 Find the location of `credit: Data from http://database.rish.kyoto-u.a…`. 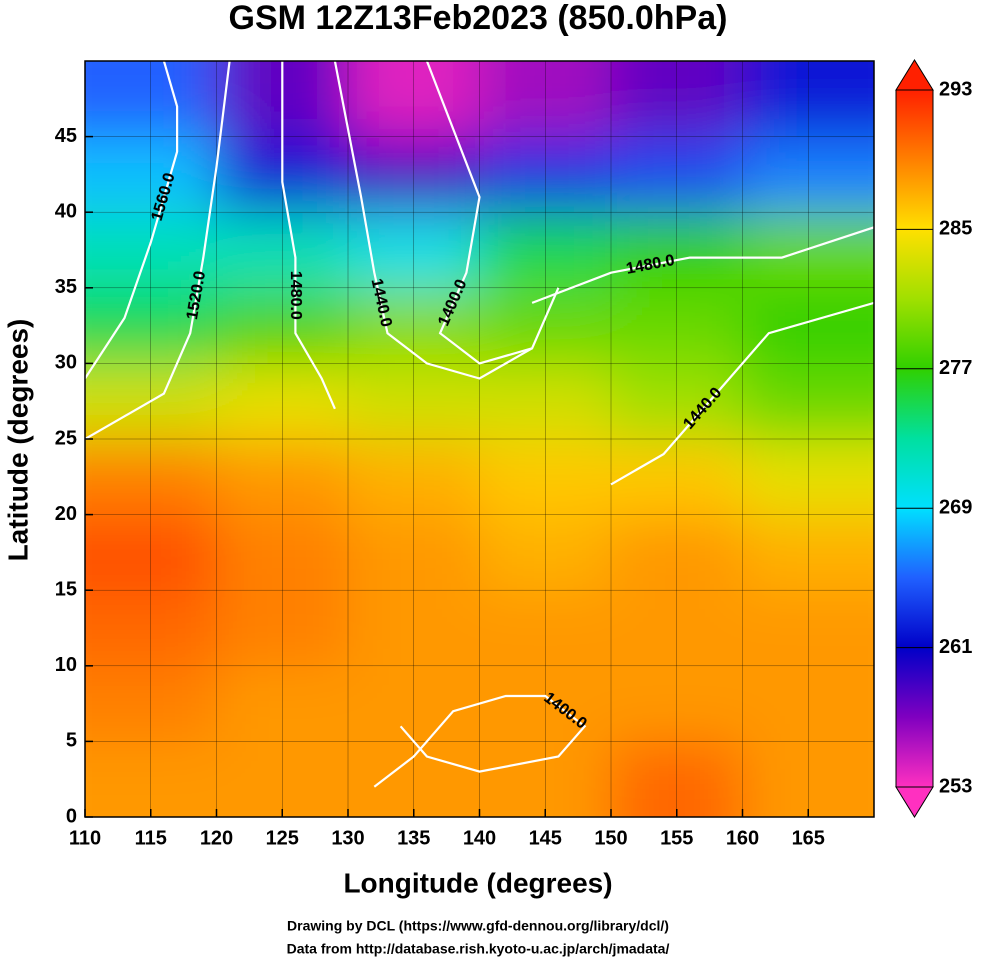

credit: Data from http://database.rish.kyoto-u.a… is located at coordinates (478, 949).